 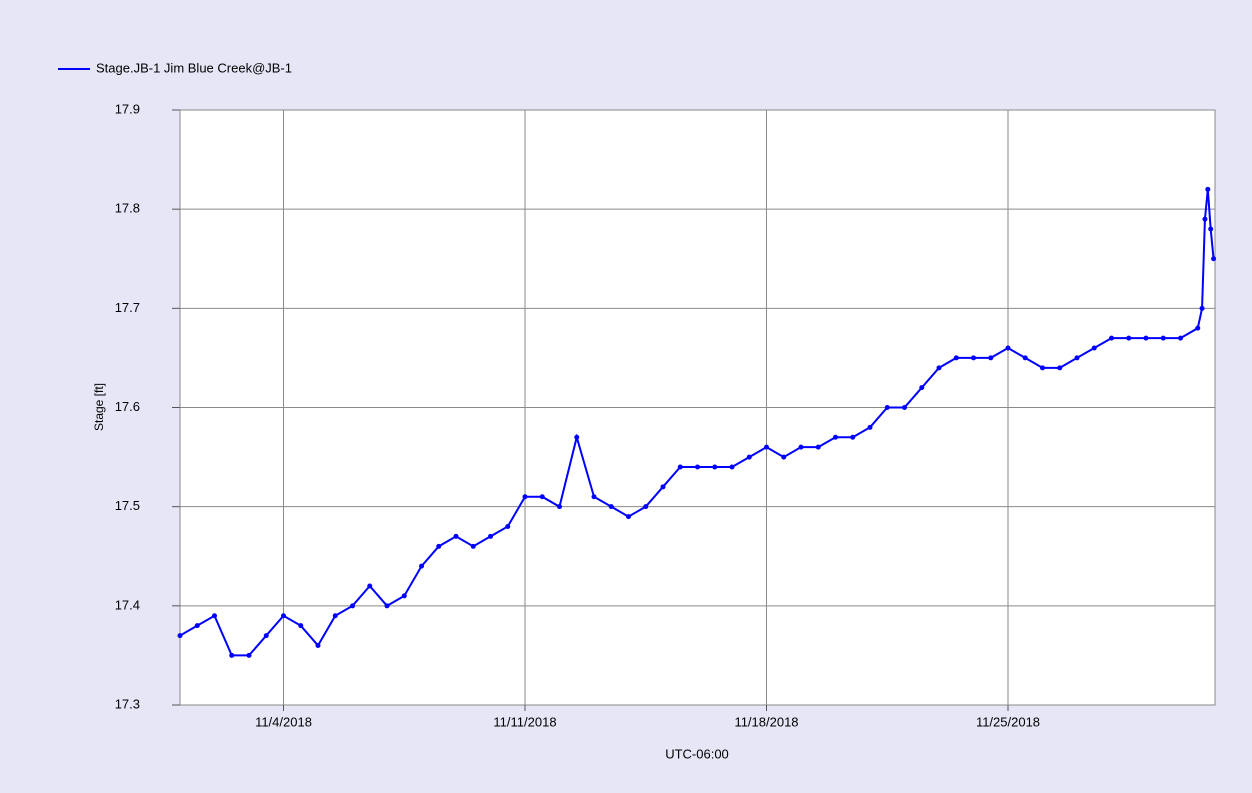 I want to click on y-tick-label: 17.4, so click(x=127, y=604).